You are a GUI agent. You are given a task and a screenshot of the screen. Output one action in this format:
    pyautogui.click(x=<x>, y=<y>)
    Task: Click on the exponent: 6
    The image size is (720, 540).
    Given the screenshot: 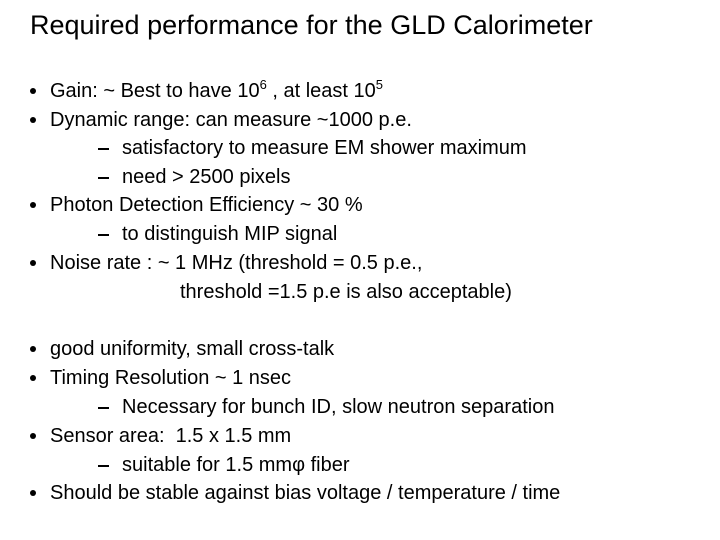 What is the action you would take?
    pyautogui.click(x=263, y=84)
    